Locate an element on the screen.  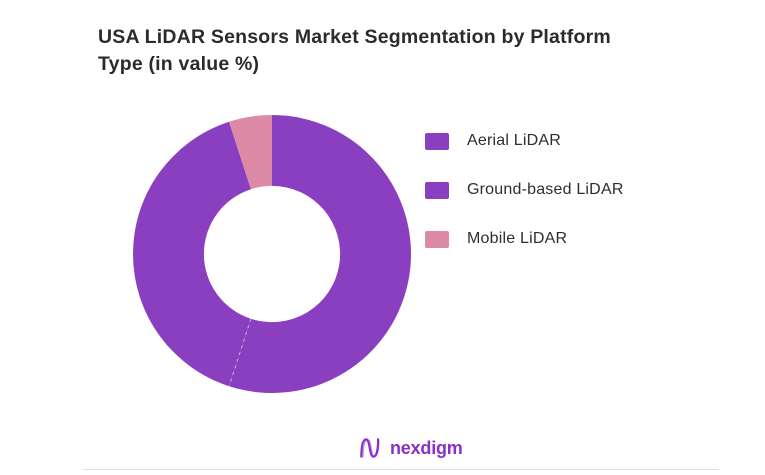
legend-item-ground-based-lidar: Ground-based LiDAR is located at coordinates (524, 190).